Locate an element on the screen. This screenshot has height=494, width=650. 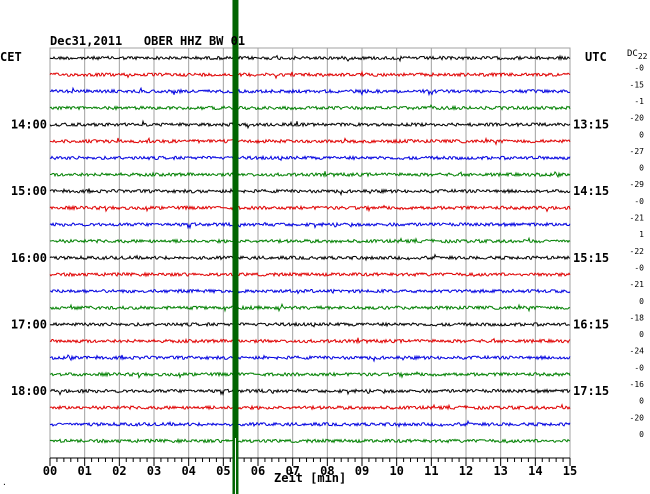
left-time-label: 17:00 is located at coordinates (29, 324).